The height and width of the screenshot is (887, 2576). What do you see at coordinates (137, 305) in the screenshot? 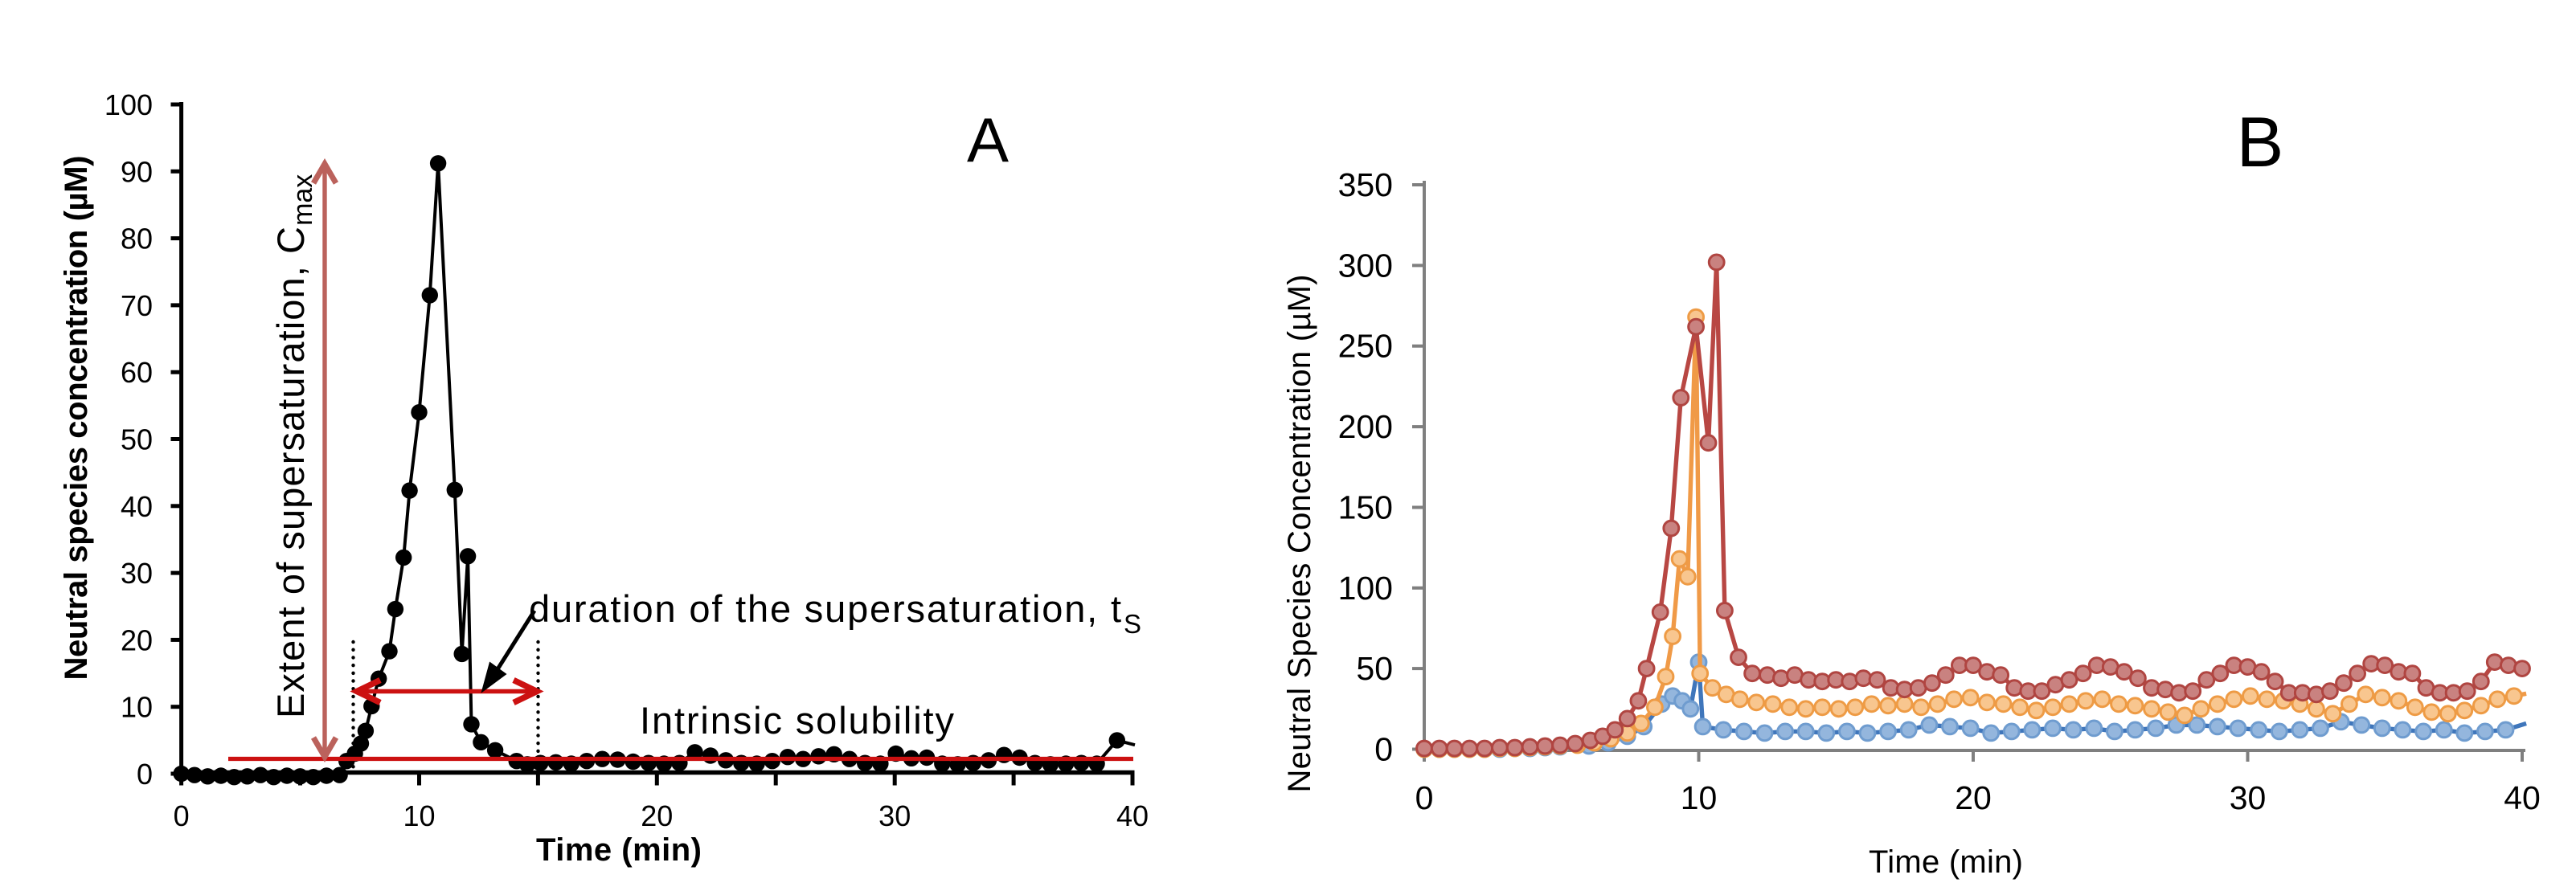
I see `svg-text: 70` at bounding box center [137, 305].